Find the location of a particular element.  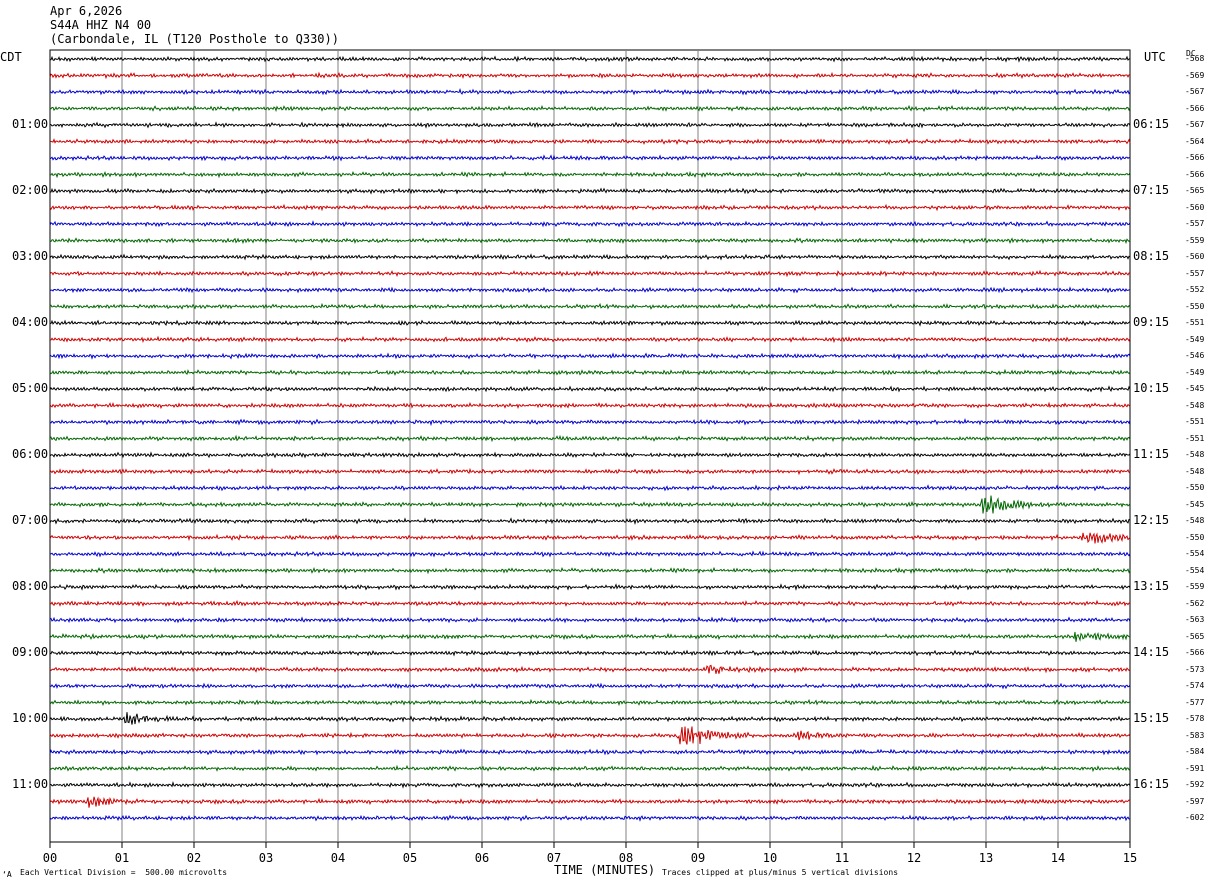

right-hour-label: 11:15 is located at coordinates (1151, 454).